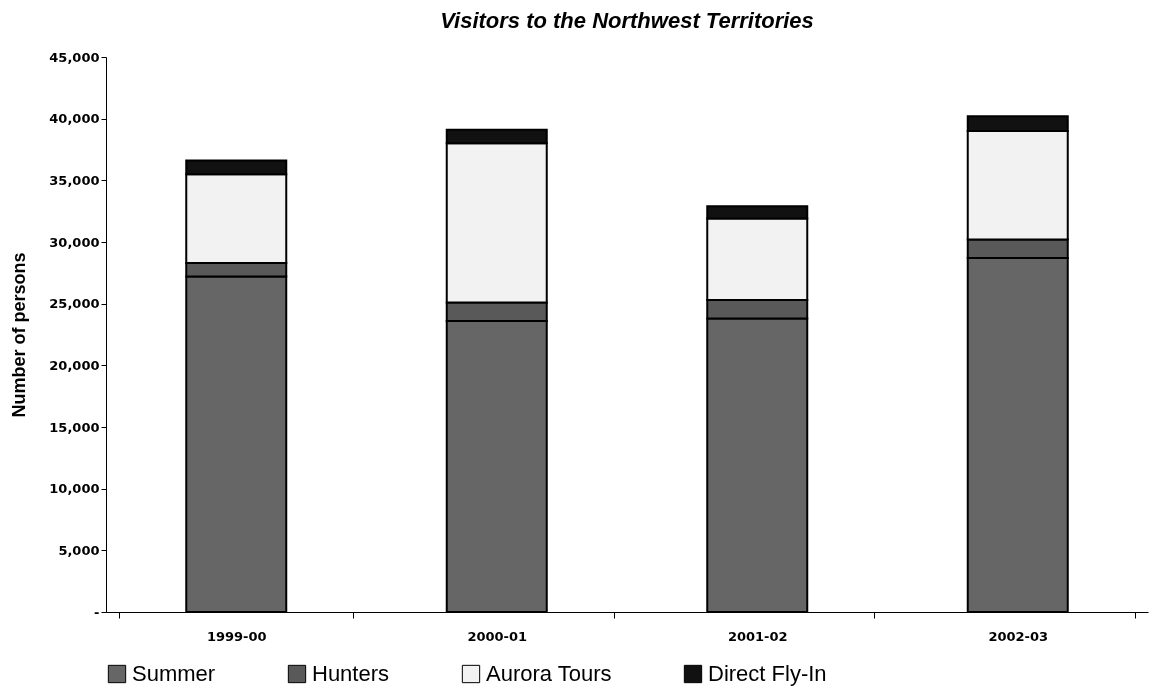  What do you see at coordinates (74, 119) in the screenshot?
I see `y-tick-label: 40,000` at bounding box center [74, 119].